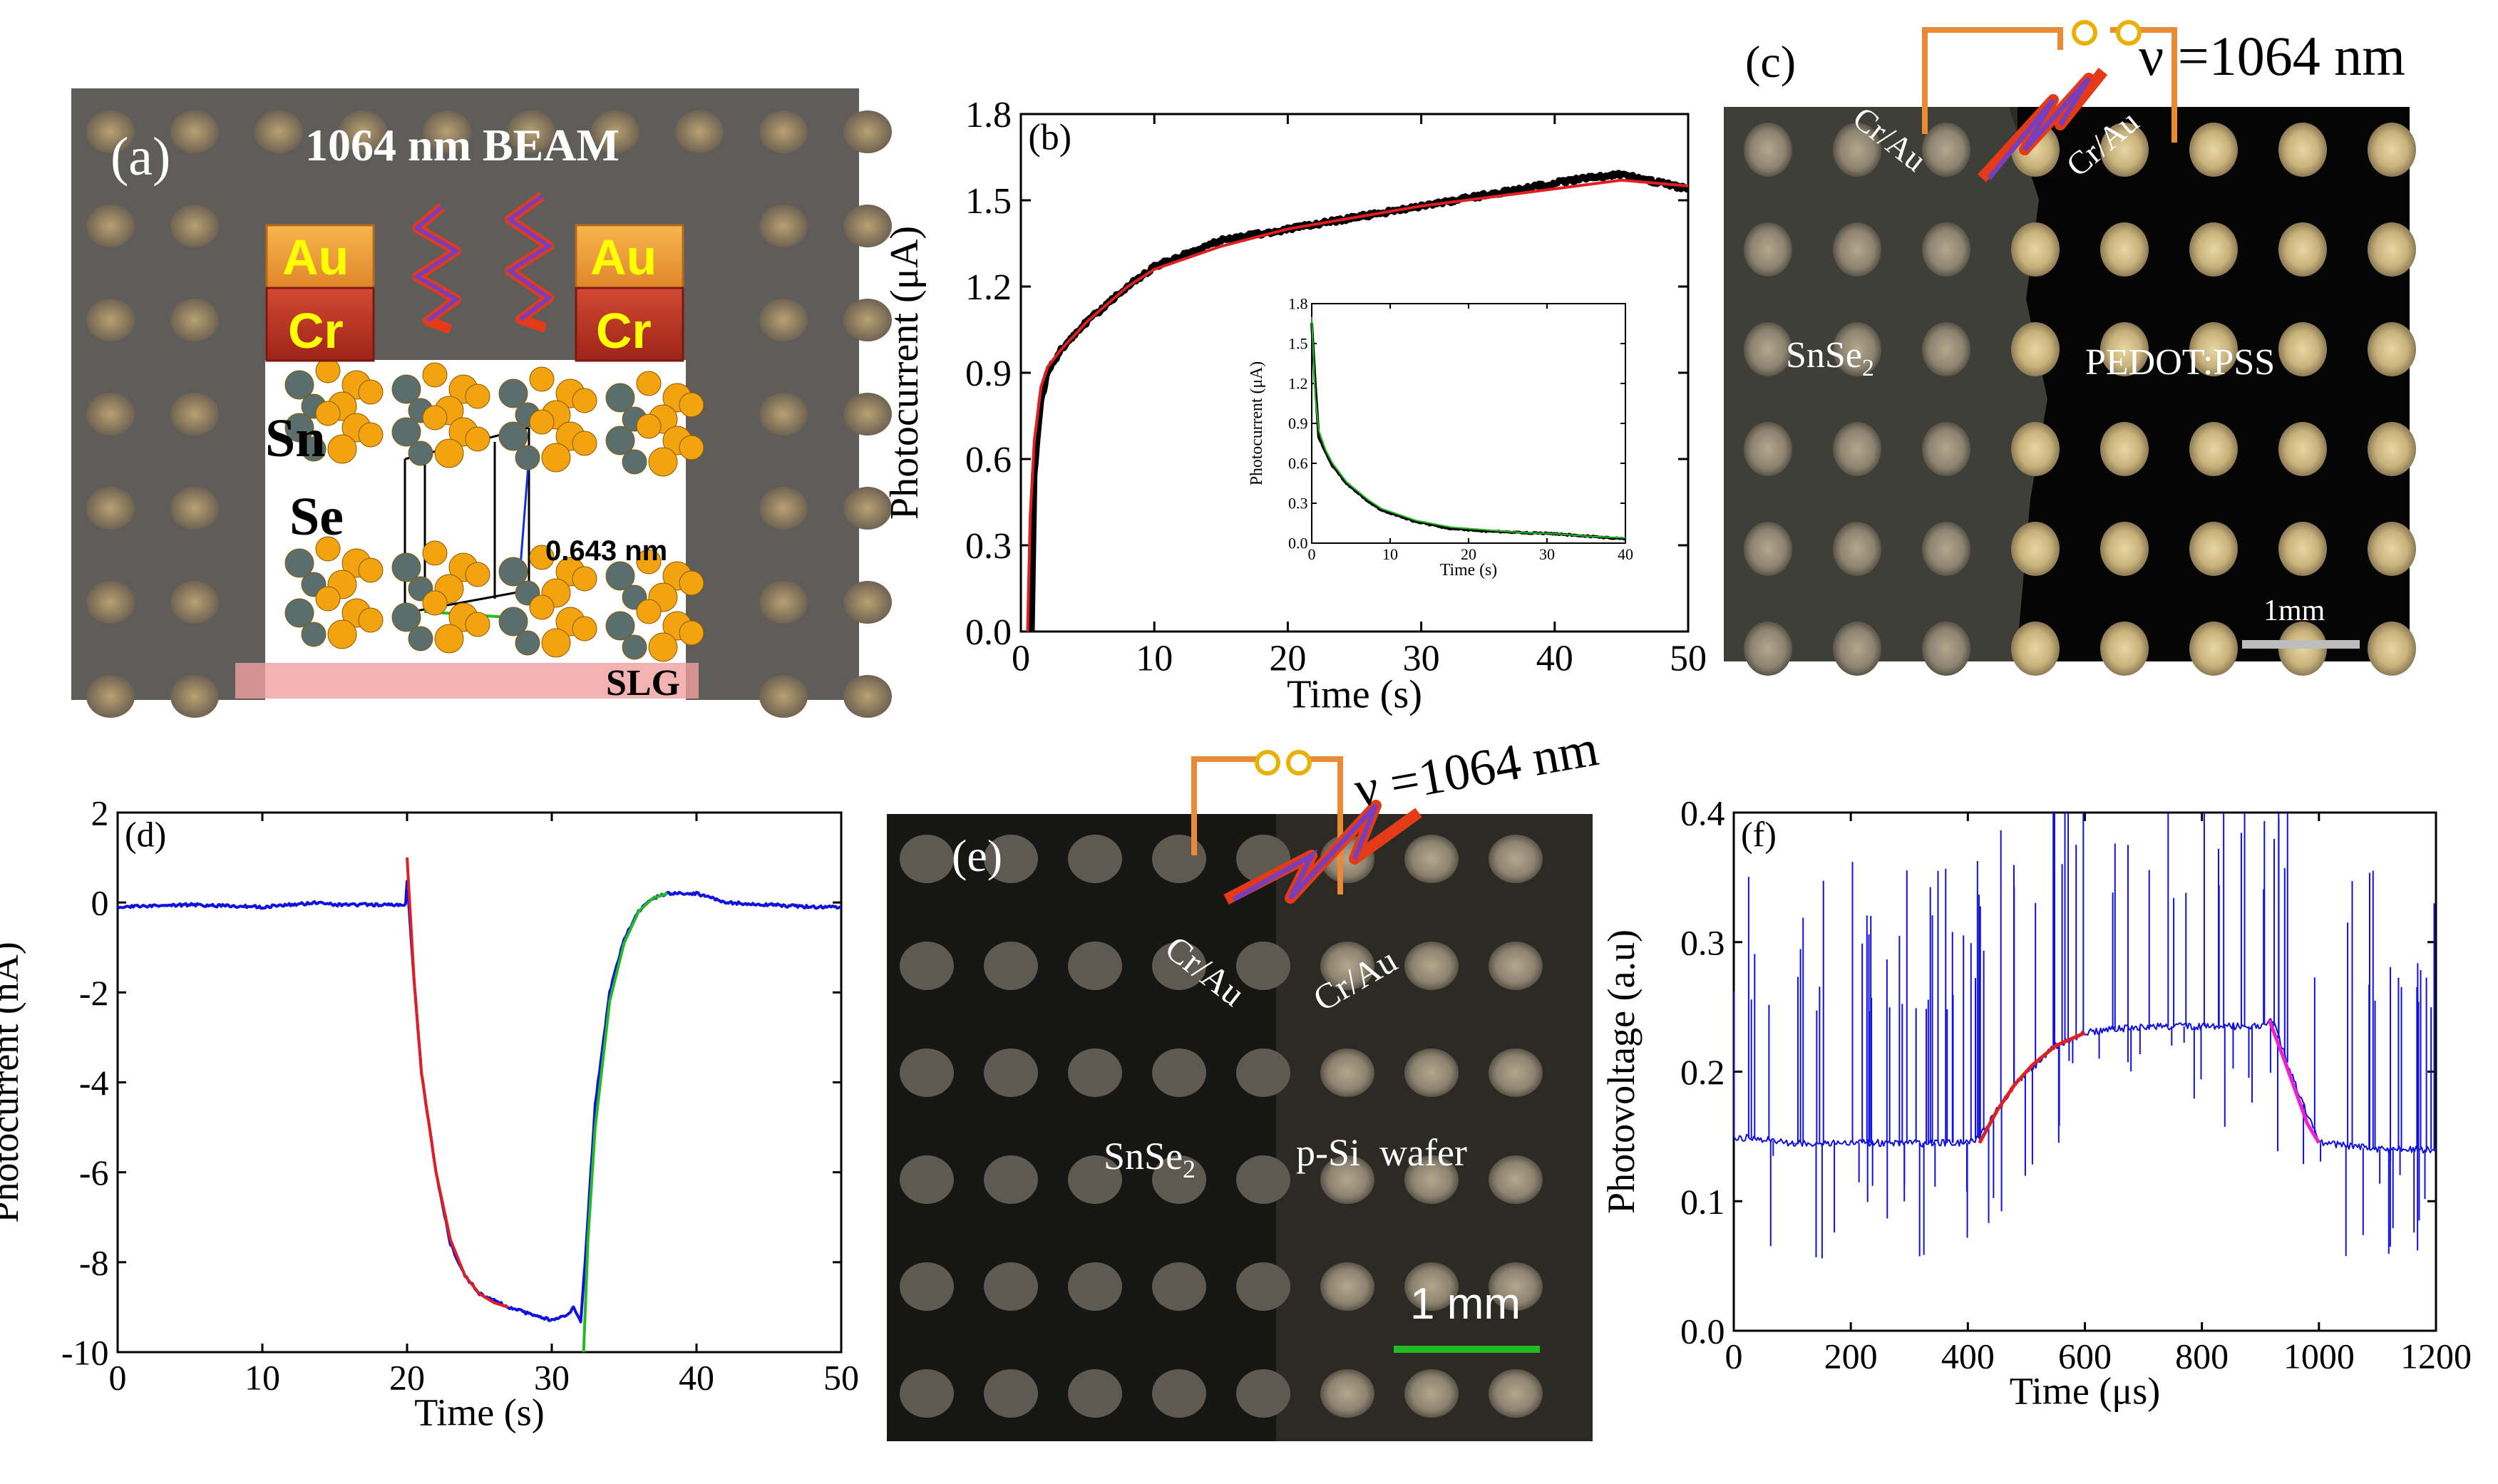 The width and height of the screenshot is (2498, 1484). I want to click on series-fit-rise, so click(457, 1083).